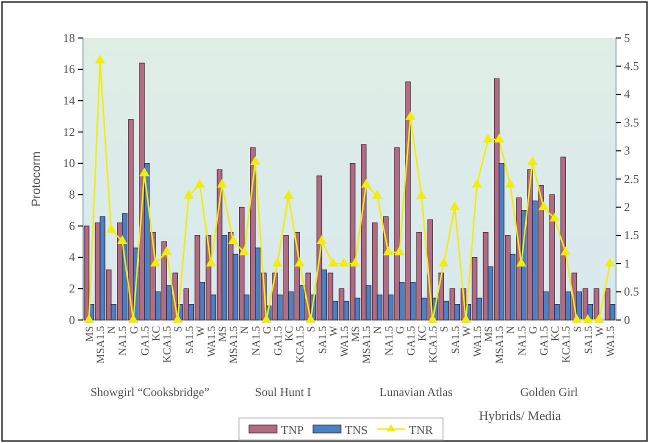  What do you see at coordinates (631, 66) in the screenshot?
I see `y2-tick-label: 4.5` at bounding box center [631, 66].